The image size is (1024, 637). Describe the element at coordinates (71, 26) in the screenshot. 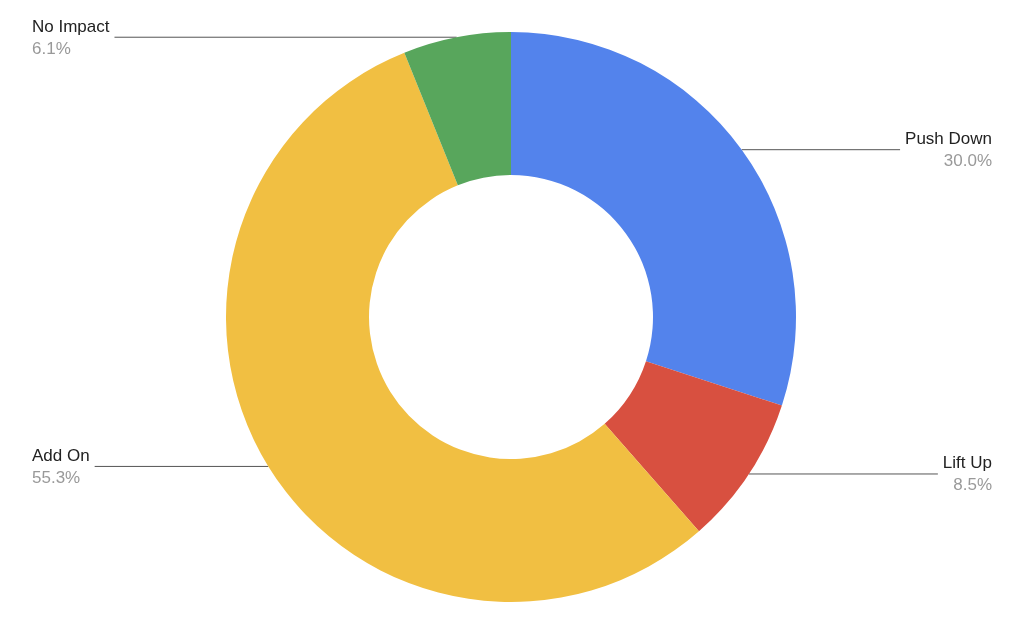

I see `slice-label: No Impact` at that location.